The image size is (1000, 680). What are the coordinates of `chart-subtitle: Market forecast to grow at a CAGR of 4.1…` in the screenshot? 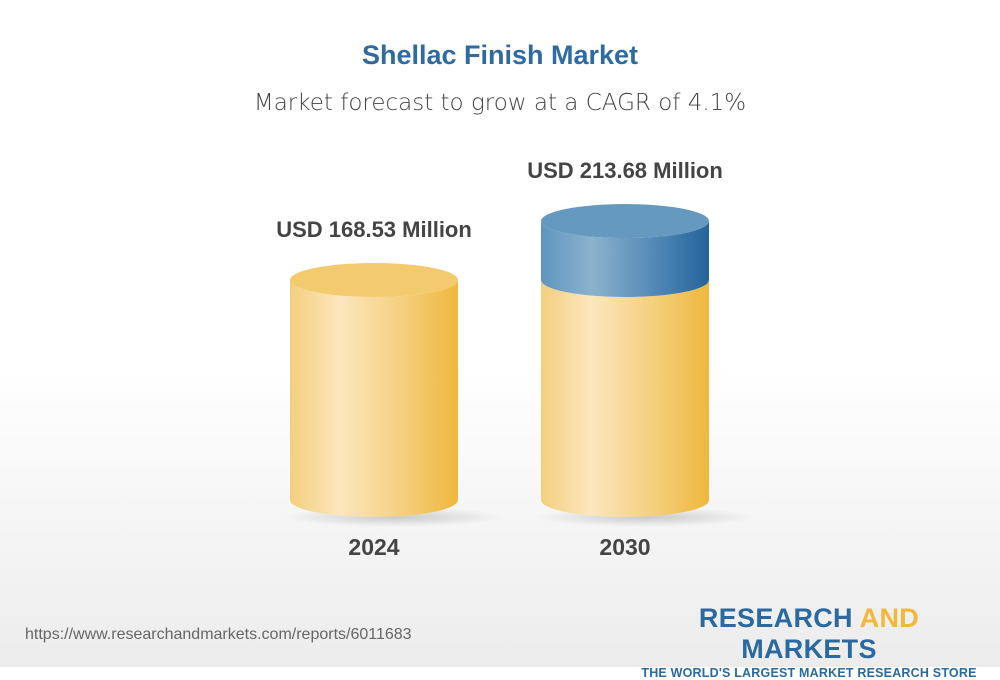 It's located at (500, 103).